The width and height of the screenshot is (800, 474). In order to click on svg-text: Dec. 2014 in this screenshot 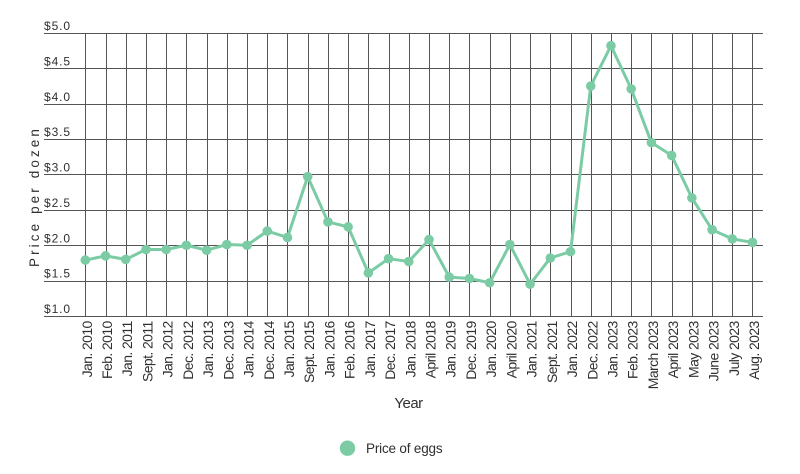, I will do `click(269, 349)`.